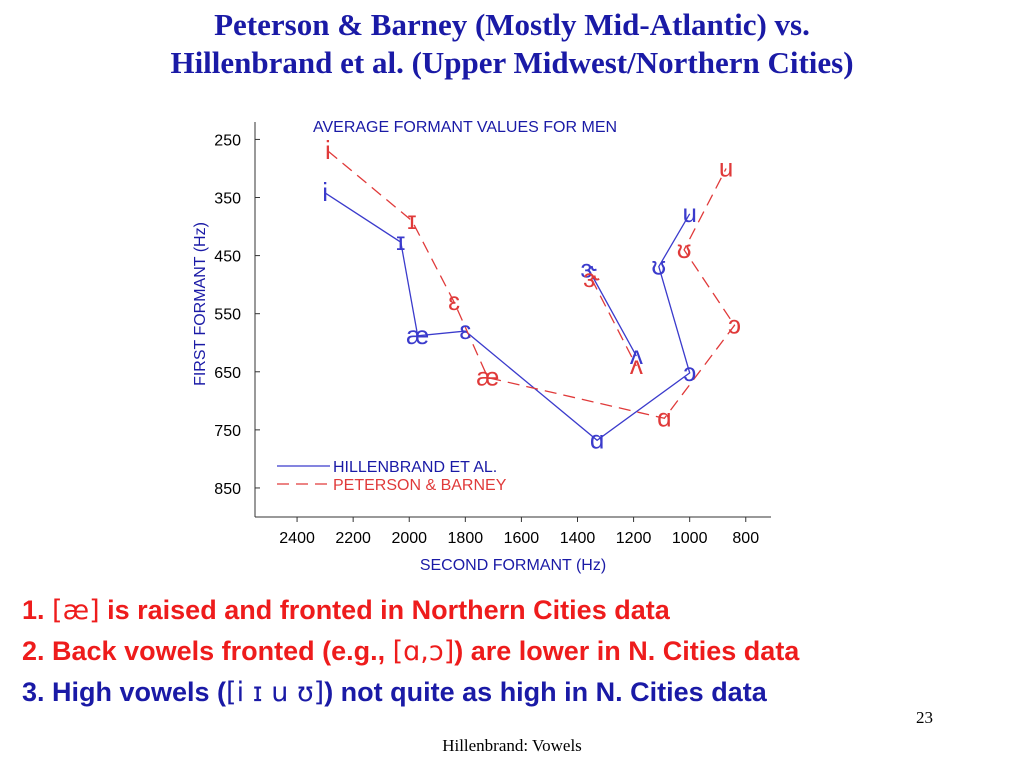  Describe the element at coordinates (465, 127) in the screenshot. I see `chart-title: AVERAGE FORMANT VALUES FOR MEN` at that location.